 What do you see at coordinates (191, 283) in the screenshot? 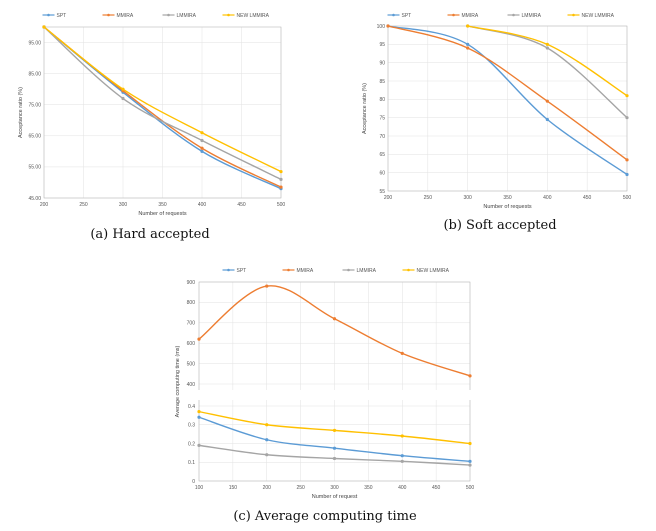
I see `y-tick-label: 900` at bounding box center [191, 283].